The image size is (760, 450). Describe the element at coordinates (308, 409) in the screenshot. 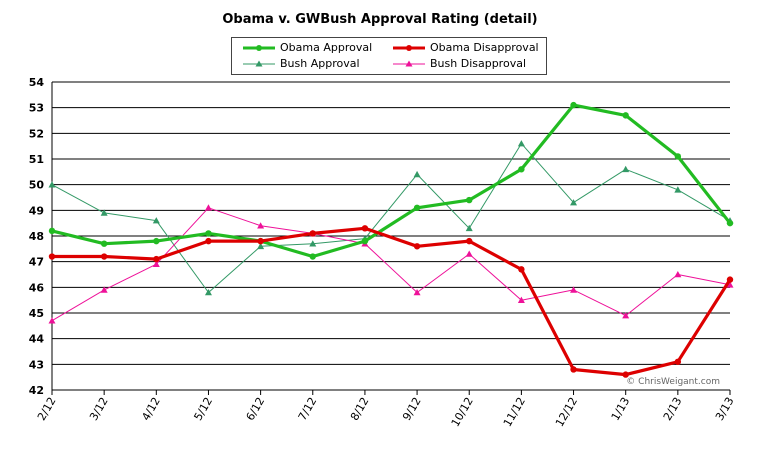

I see `x-tick-label: 7/12` at that location.